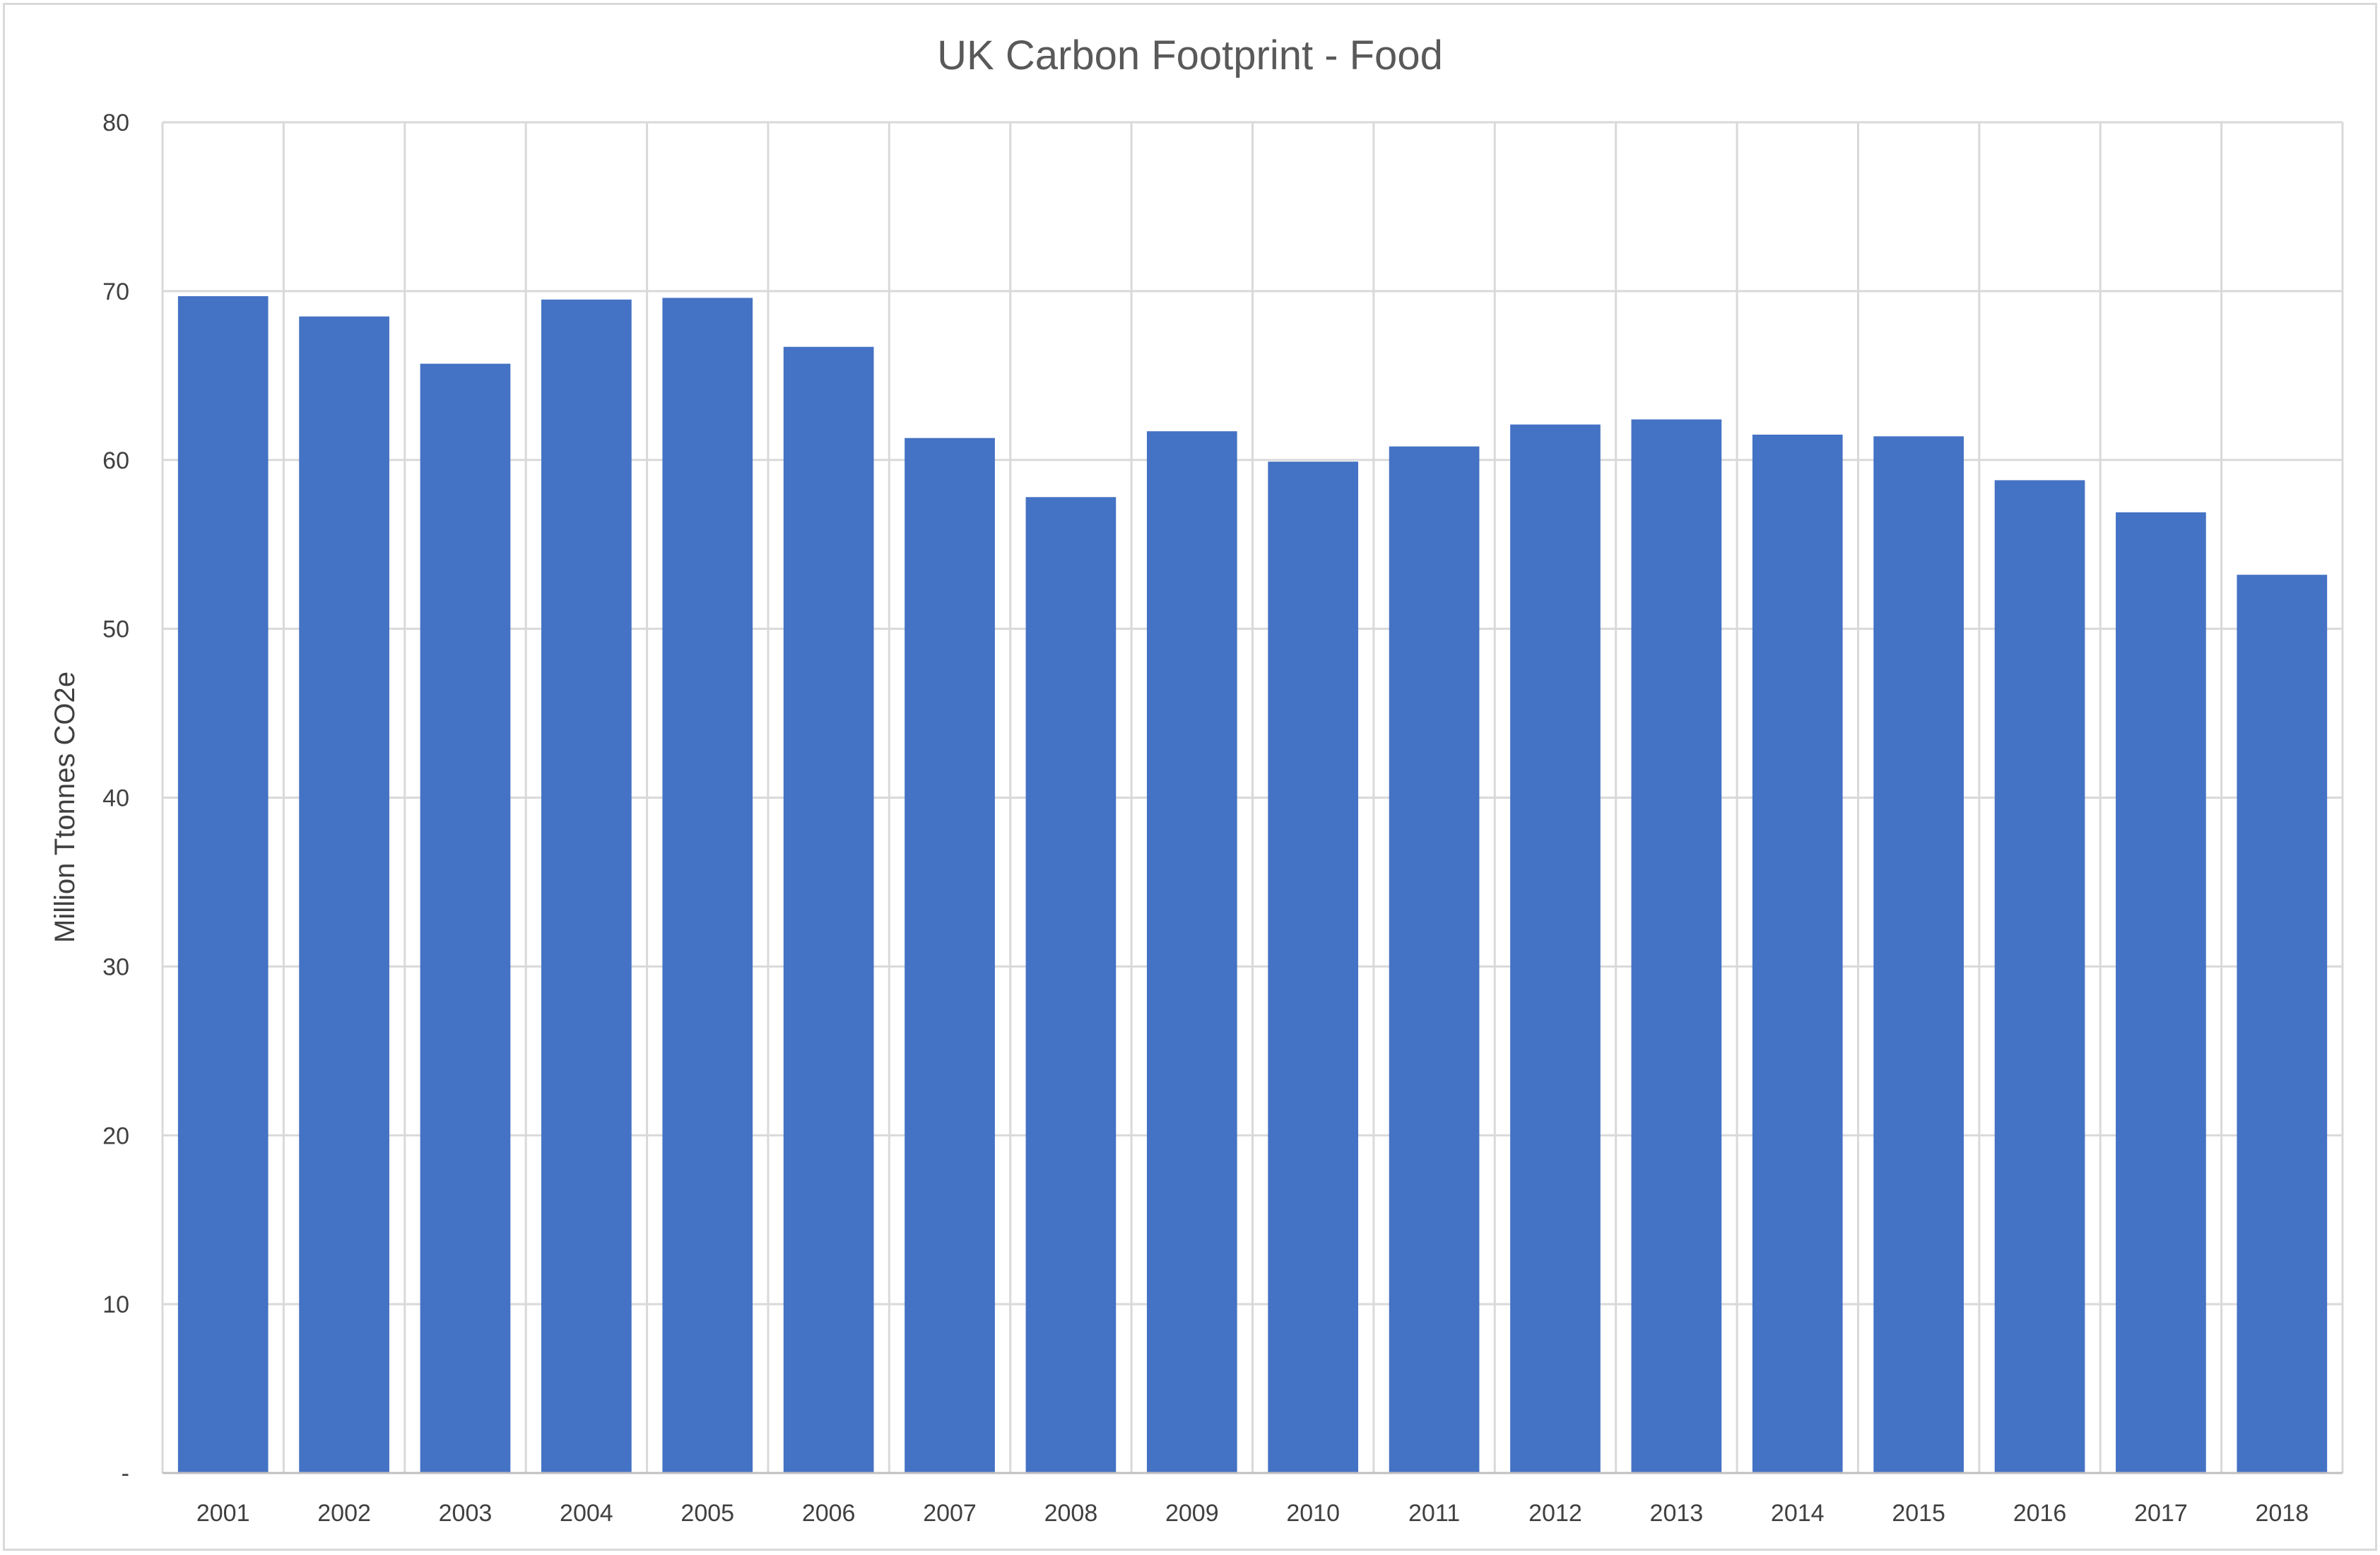 This screenshot has width=2380, height=1555. What do you see at coordinates (1313, 1513) in the screenshot?
I see `x-tick-label: 2010` at bounding box center [1313, 1513].